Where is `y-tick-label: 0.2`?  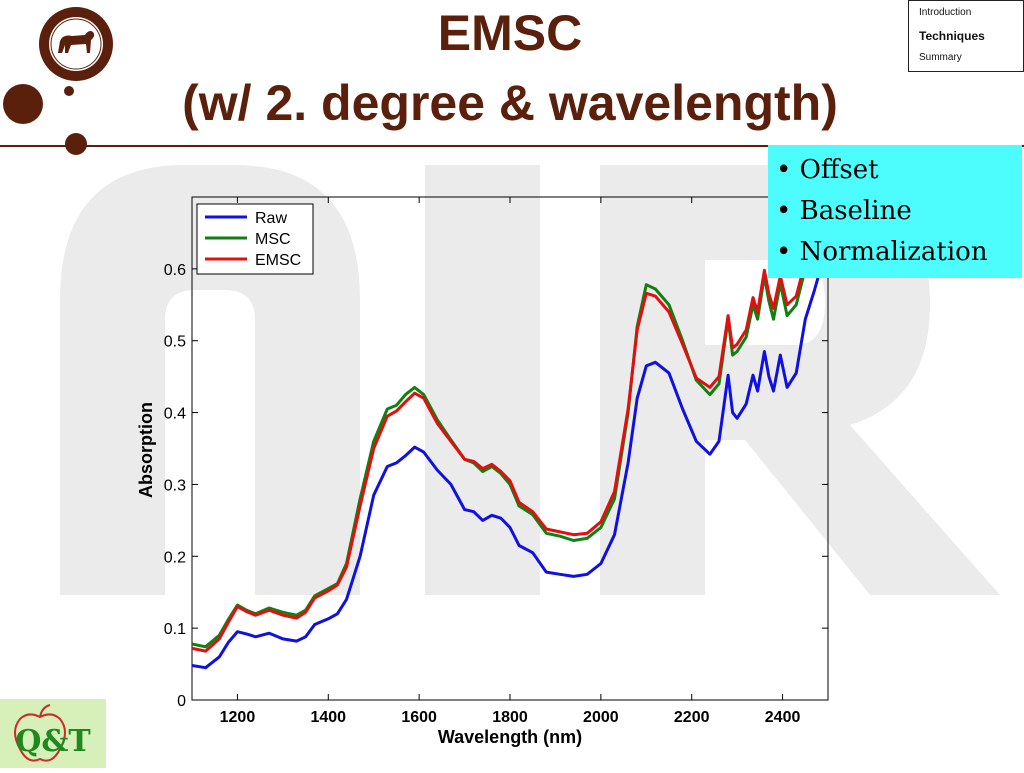
y-tick-label: 0.2 is located at coordinates (175, 557).